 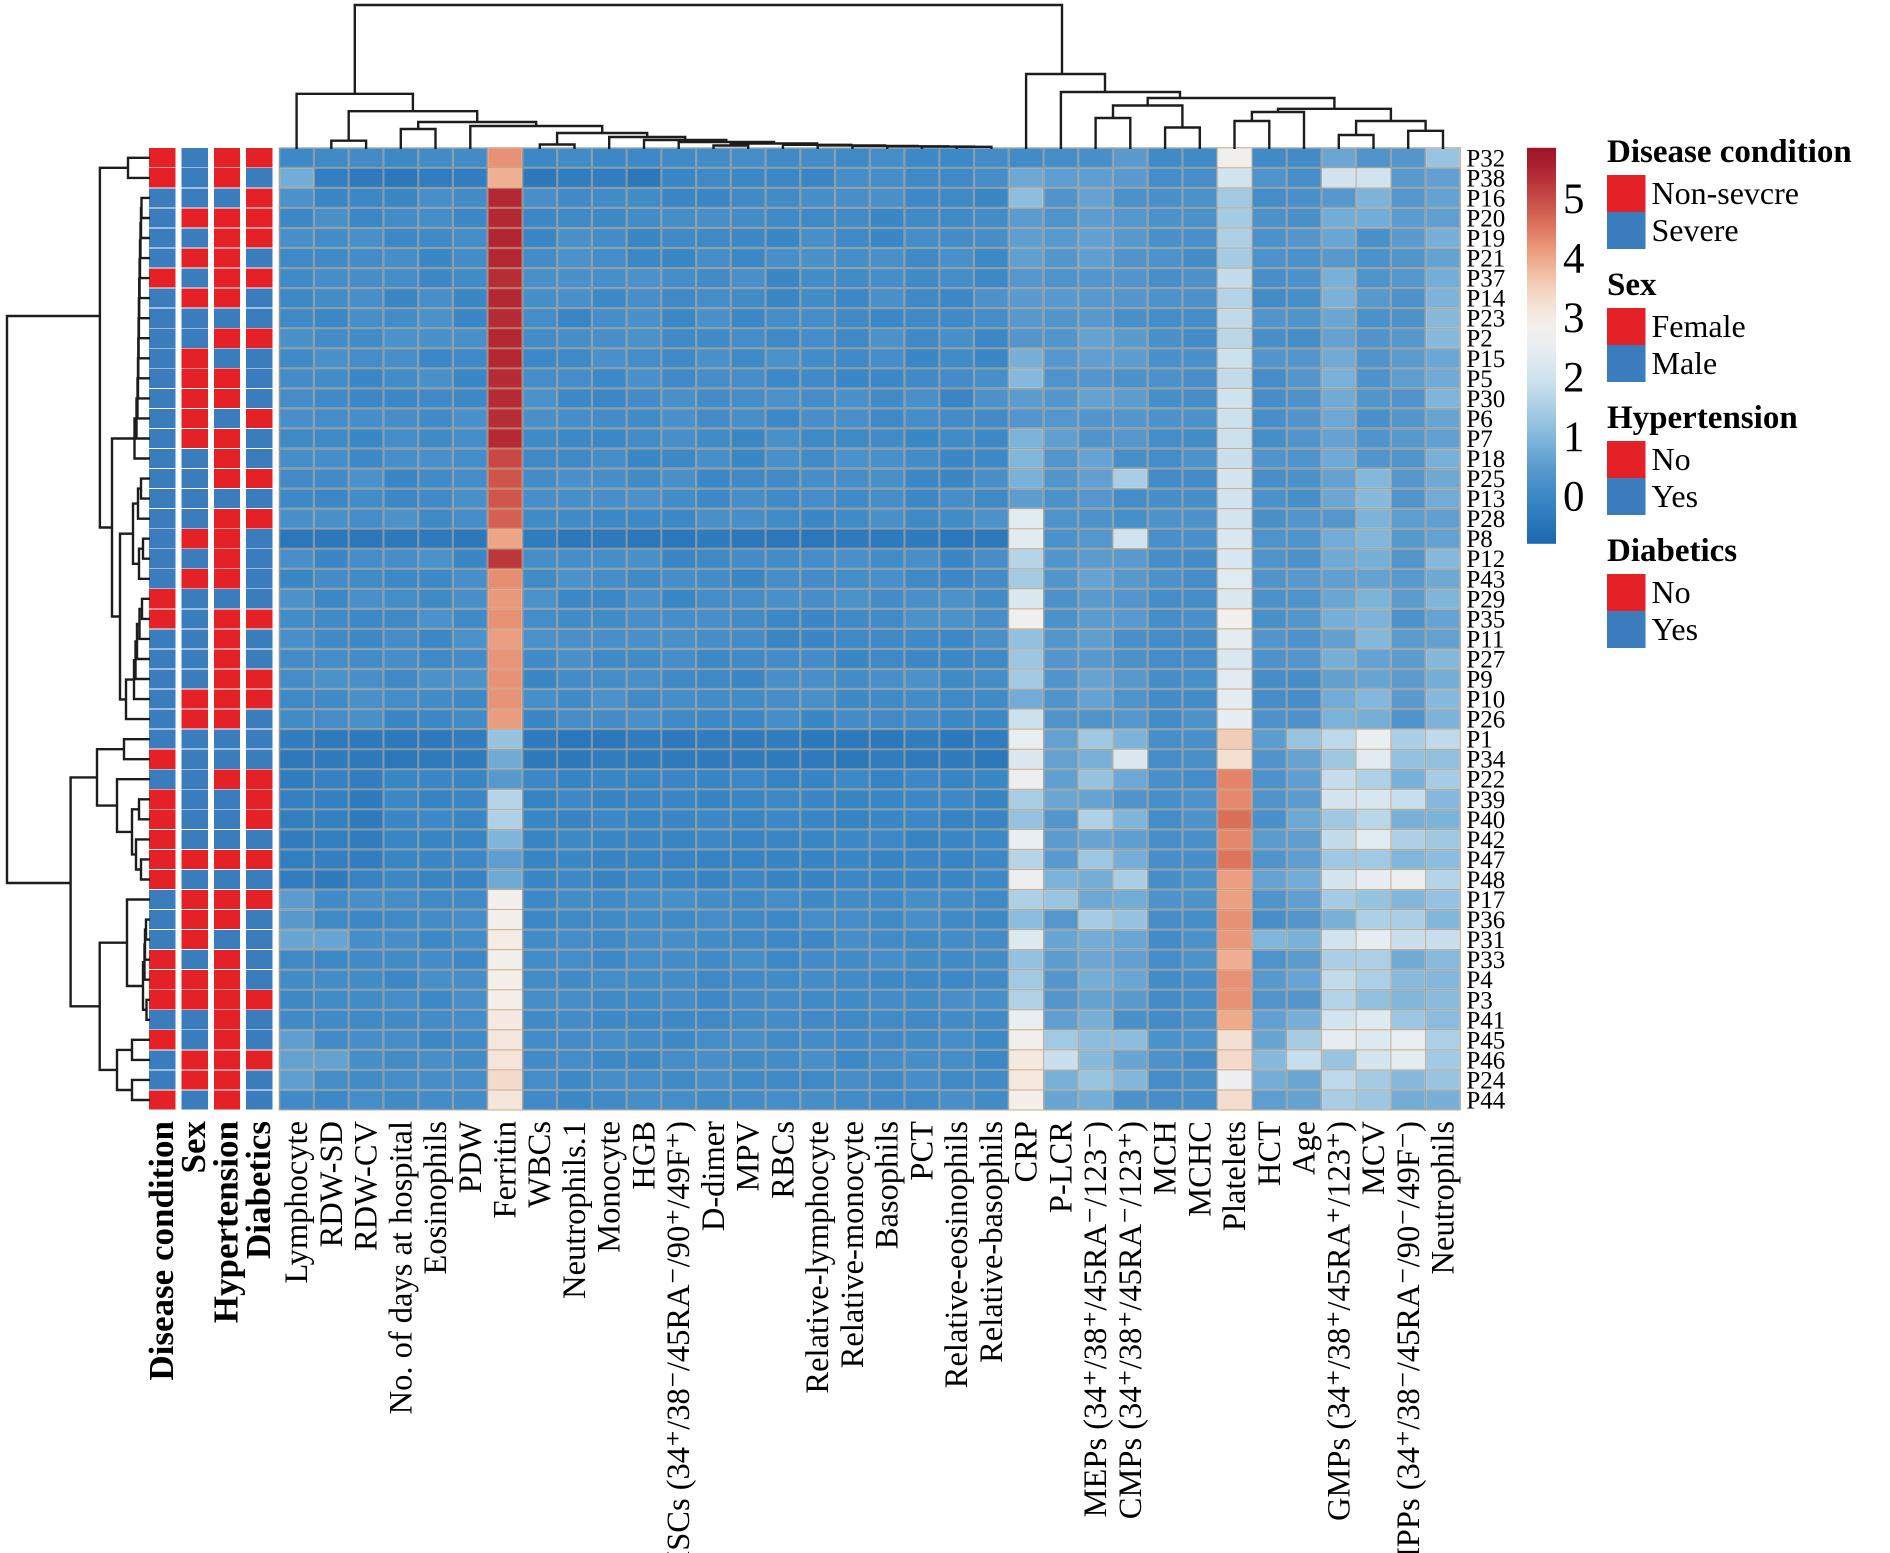 What do you see at coordinates (506, 1169) in the screenshot?
I see `svg-text: Ferritin` at bounding box center [506, 1169].